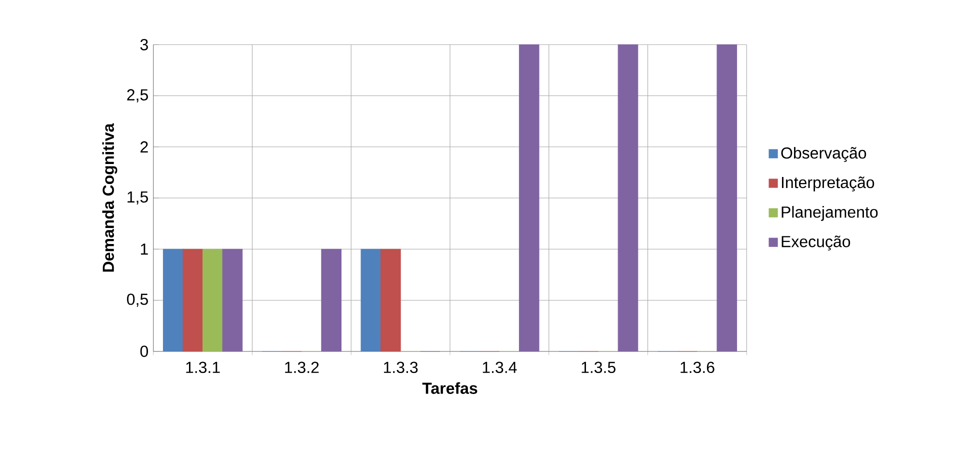 Image resolution: width=970 pixels, height=450 pixels. What do you see at coordinates (110, 197) in the screenshot?
I see `y-axis-title: Demanda Cognitiva` at bounding box center [110, 197].